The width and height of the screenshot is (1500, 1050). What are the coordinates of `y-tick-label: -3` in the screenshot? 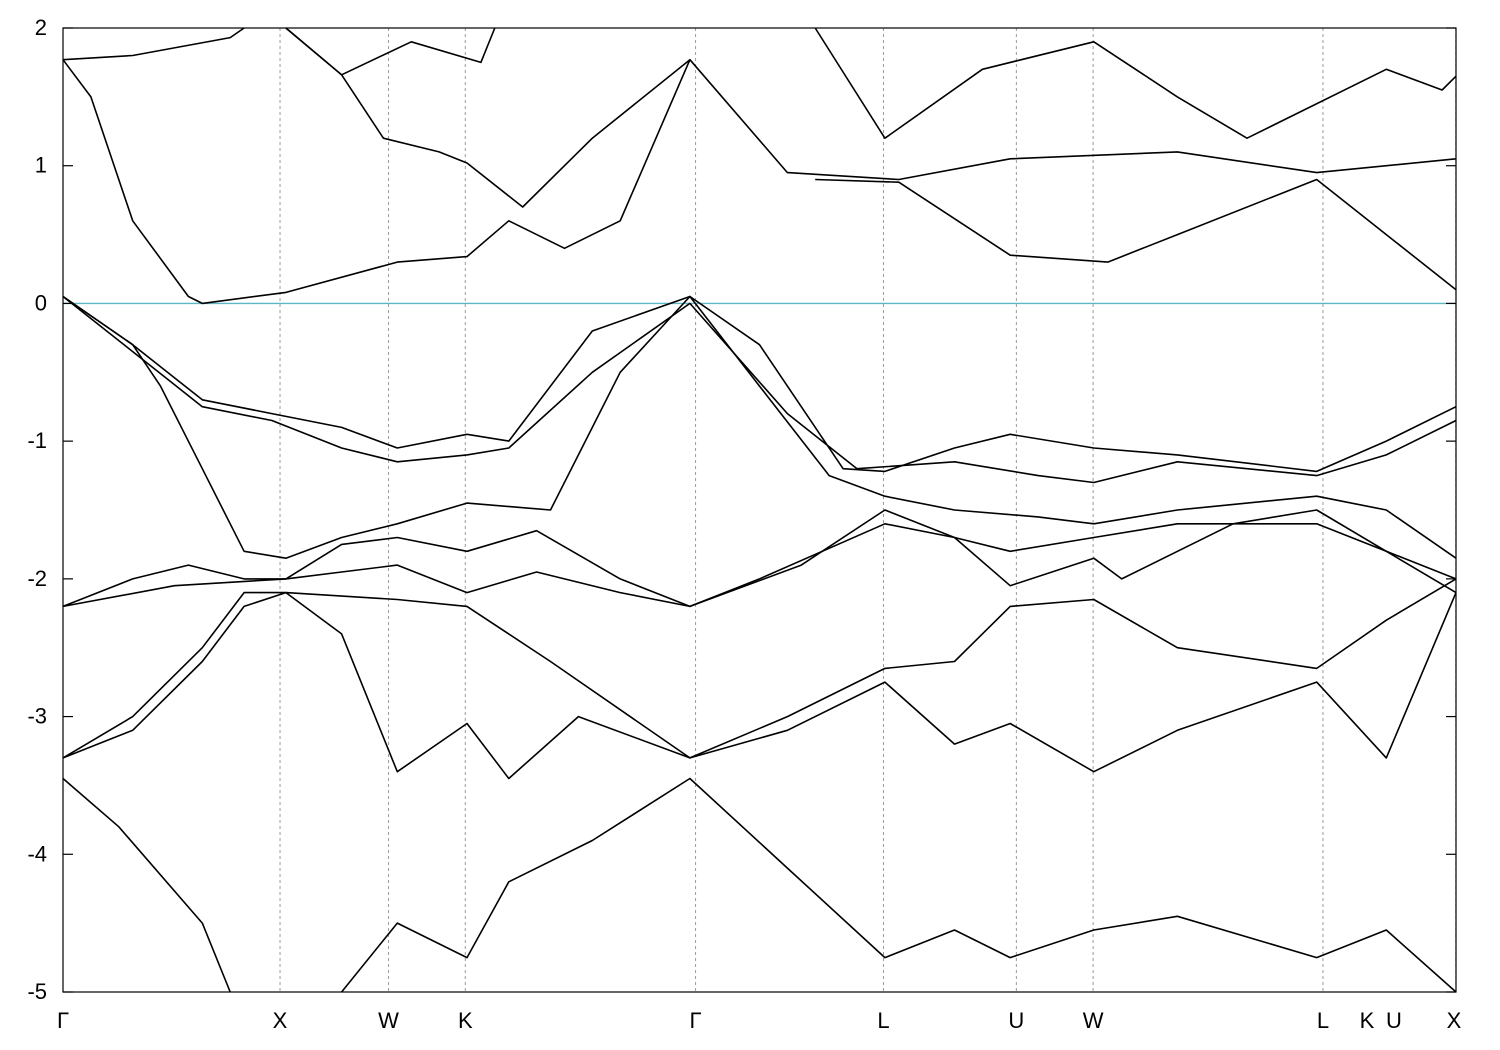 It's located at (37, 716).